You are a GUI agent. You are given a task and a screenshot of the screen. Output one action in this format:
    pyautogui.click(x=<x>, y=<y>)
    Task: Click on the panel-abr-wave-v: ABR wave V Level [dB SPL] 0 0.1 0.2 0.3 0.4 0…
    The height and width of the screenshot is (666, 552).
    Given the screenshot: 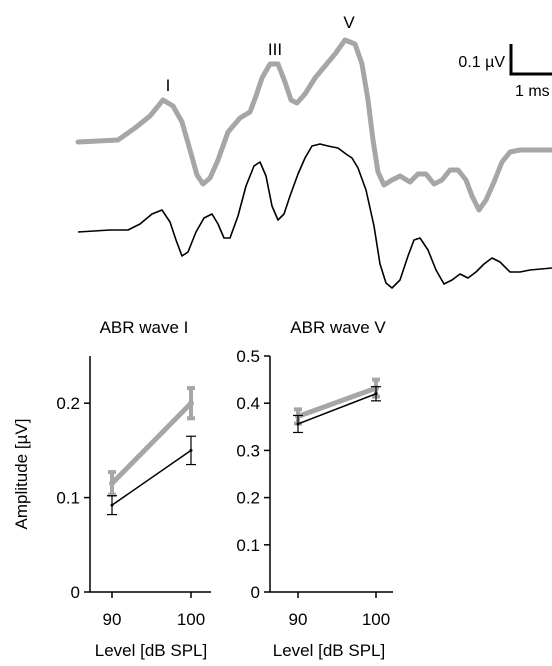 What is the action you would take?
    pyautogui.click(x=314, y=489)
    